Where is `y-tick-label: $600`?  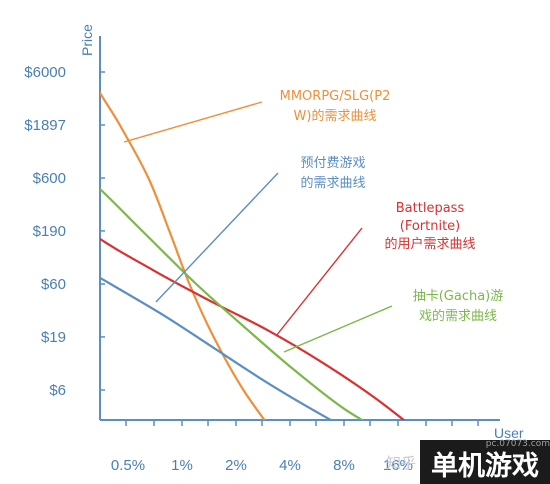 y-tick-label: $600 is located at coordinates (49, 178).